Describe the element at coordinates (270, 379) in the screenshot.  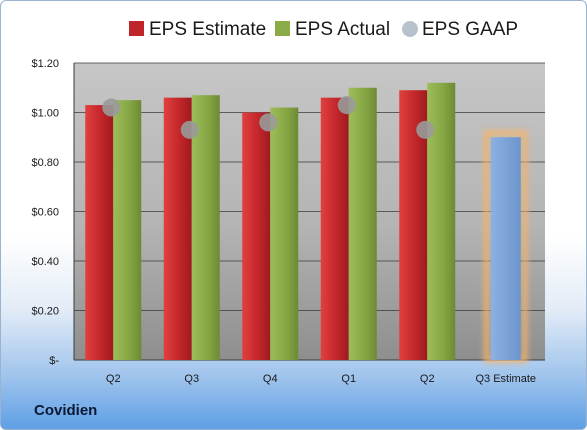
I see `x-tick-label: Q4` at that location.